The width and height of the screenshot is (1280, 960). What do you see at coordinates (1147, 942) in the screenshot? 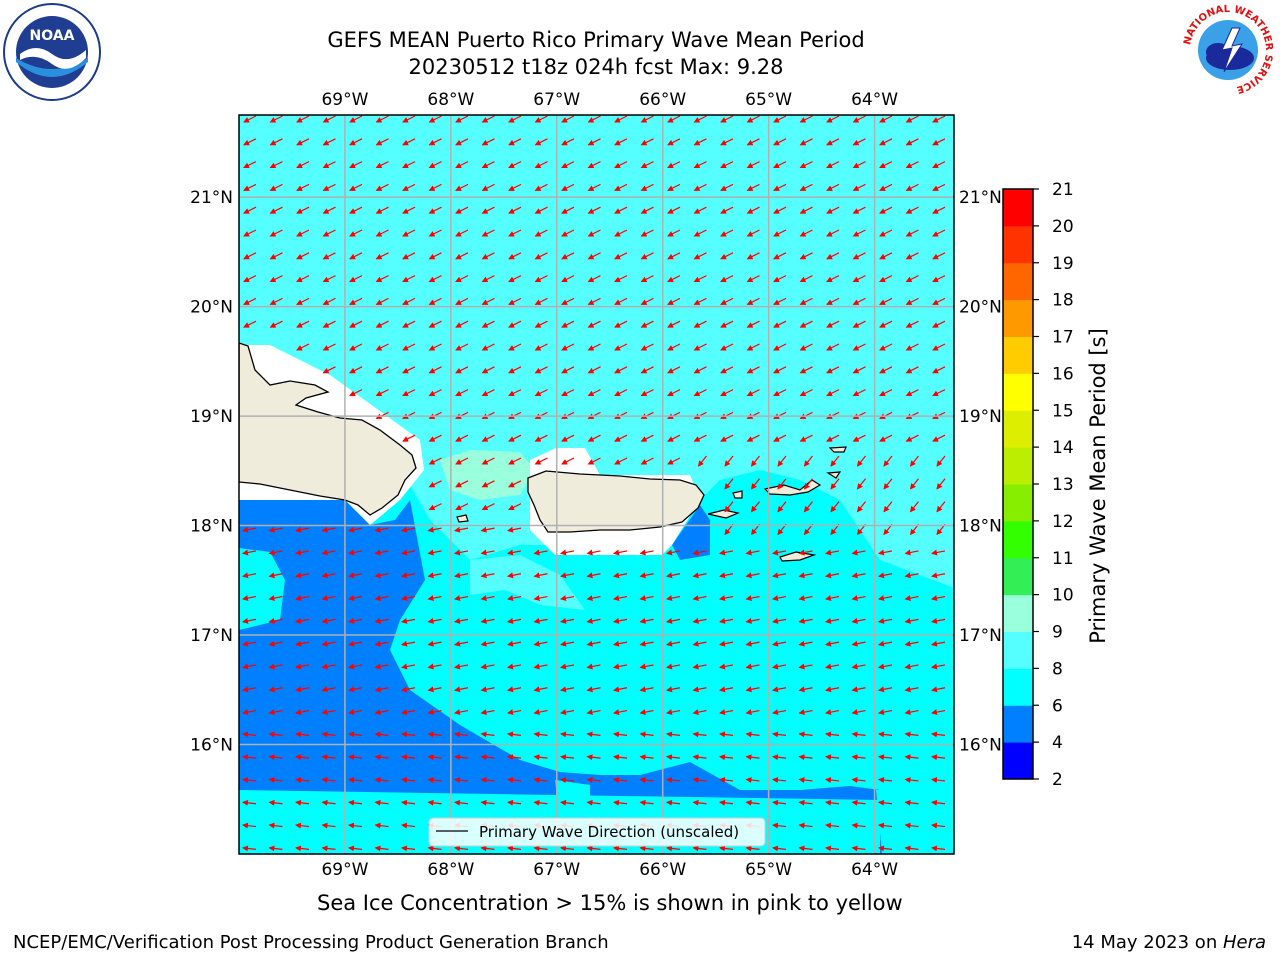
I see `footer-date-text: 14 May 2023 on` at bounding box center [1147, 942].